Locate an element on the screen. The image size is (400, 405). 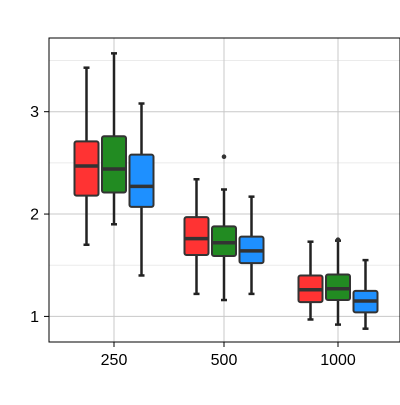
x-axis: 250 500 1000 is located at coordinates (228, 355).